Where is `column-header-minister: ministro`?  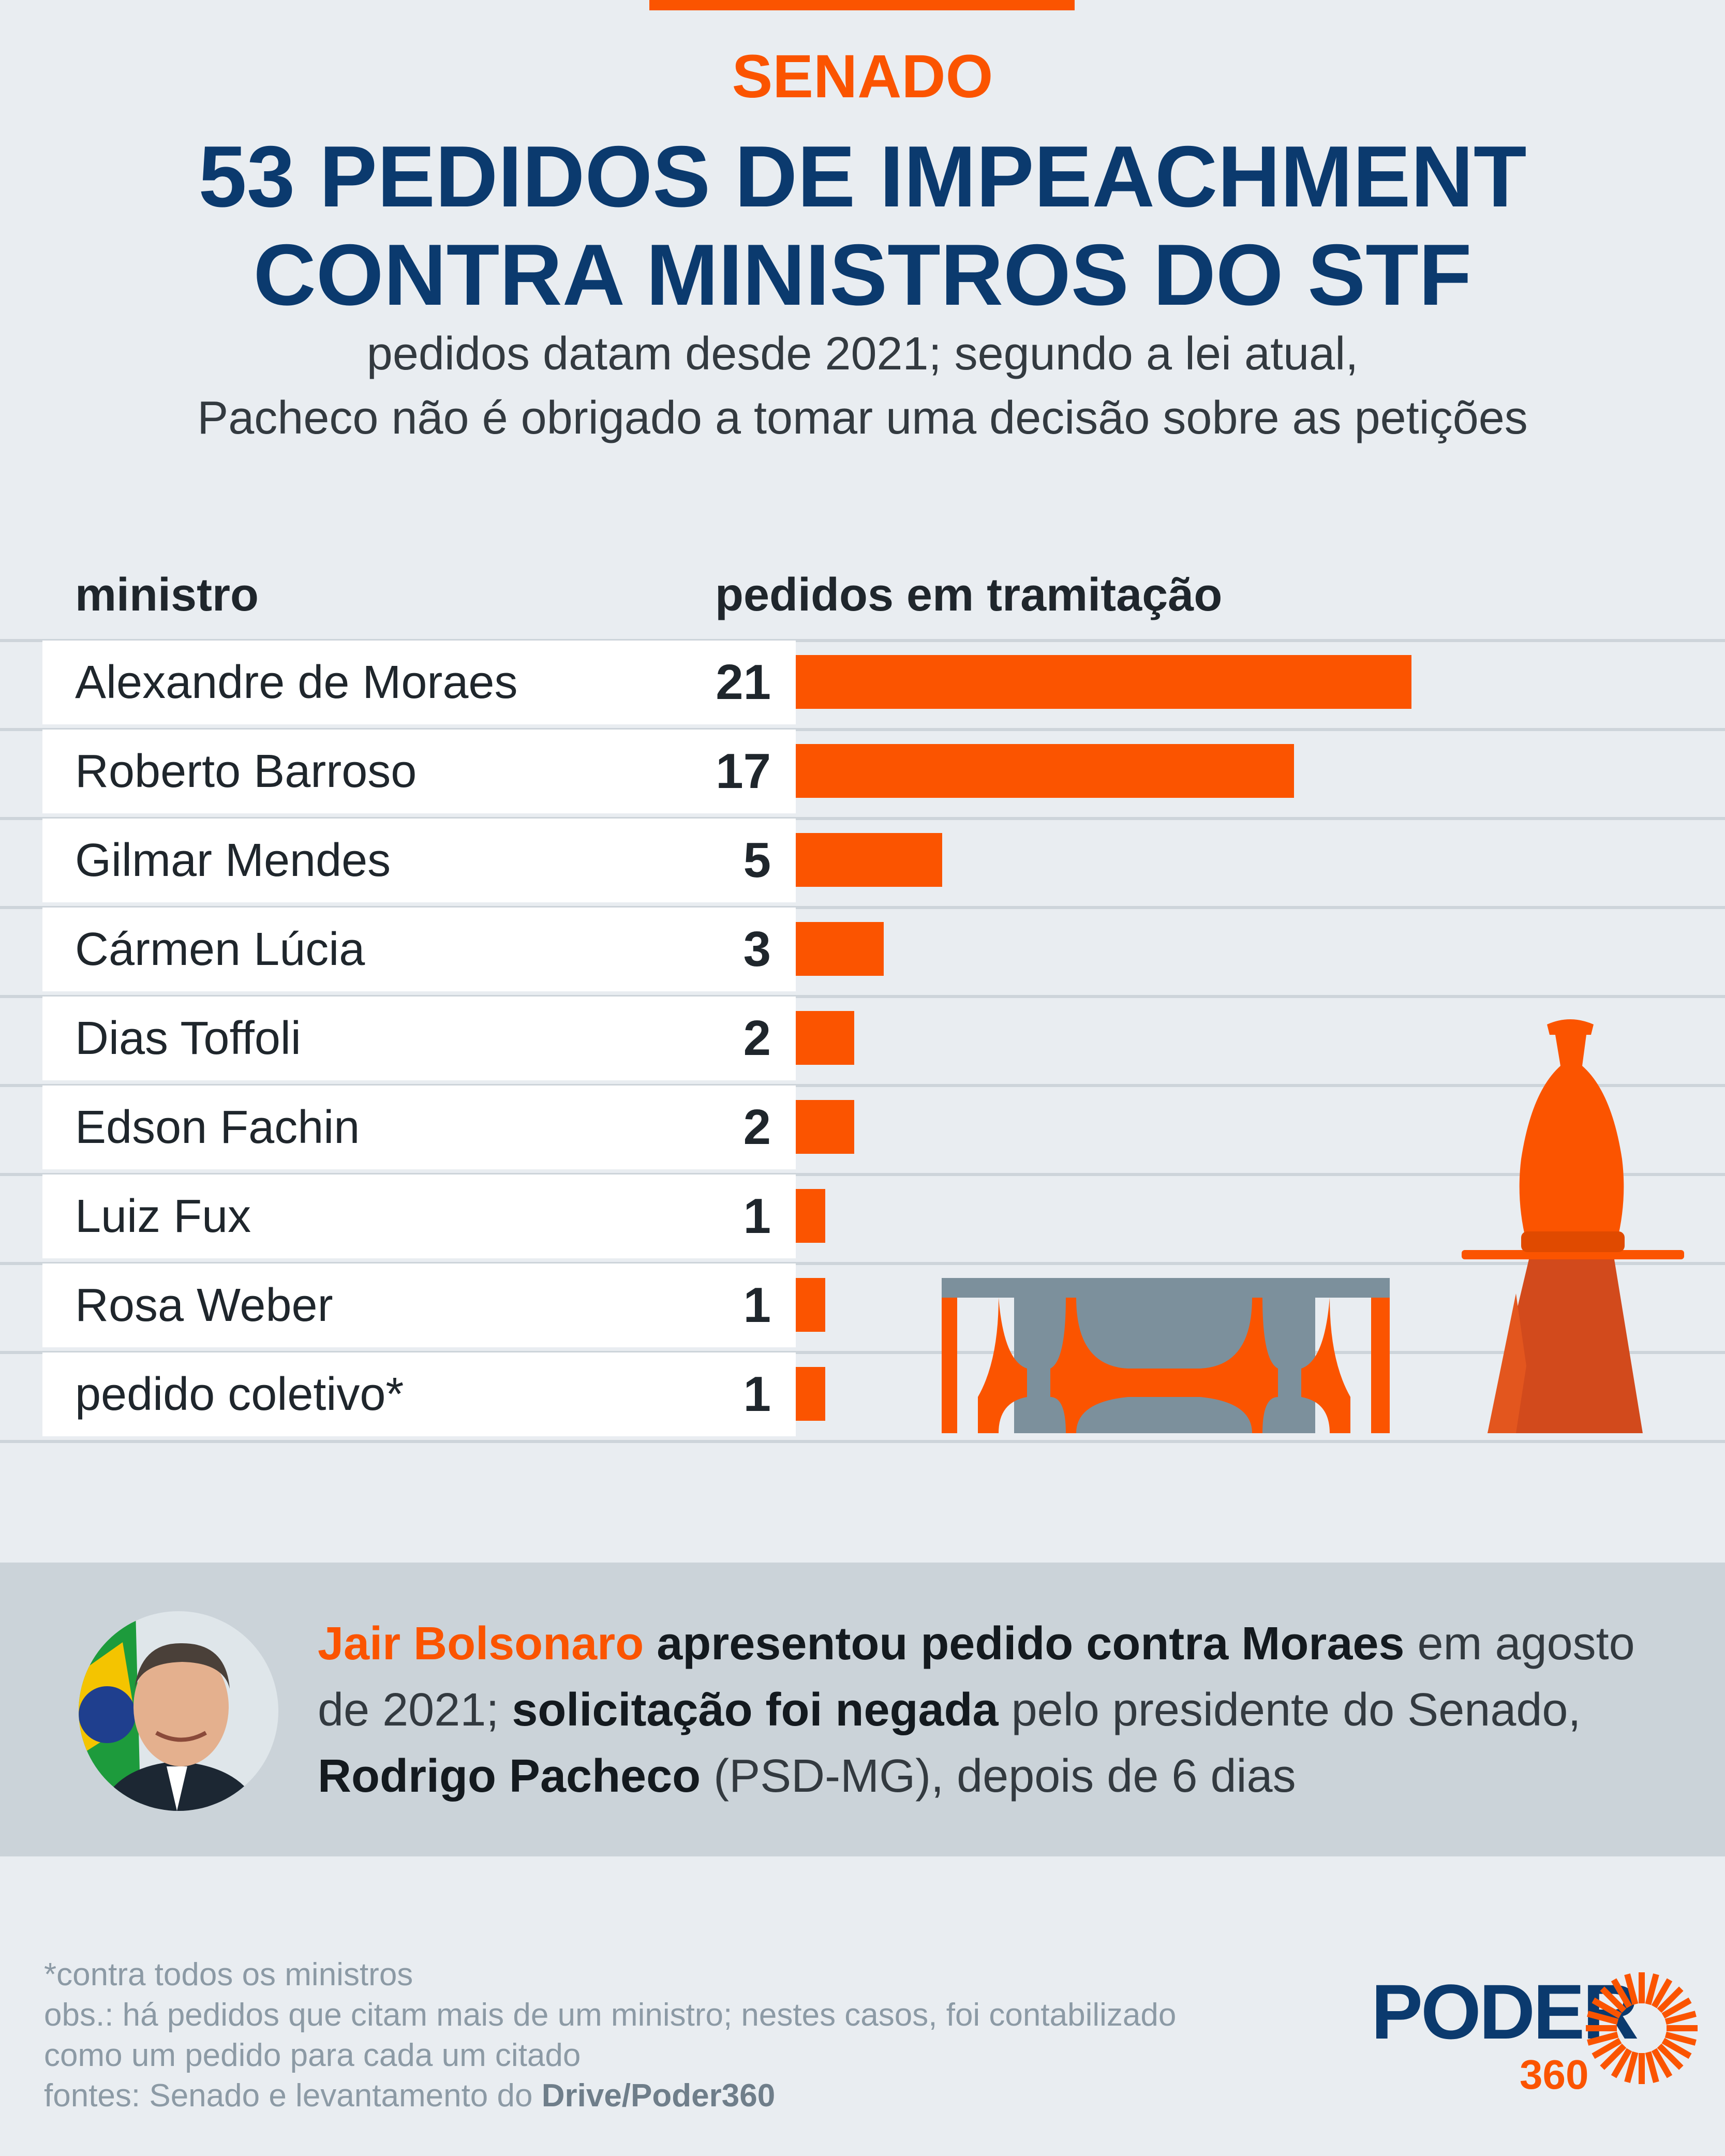
column-header-minister: ministro is located at coordinates (167, 595).